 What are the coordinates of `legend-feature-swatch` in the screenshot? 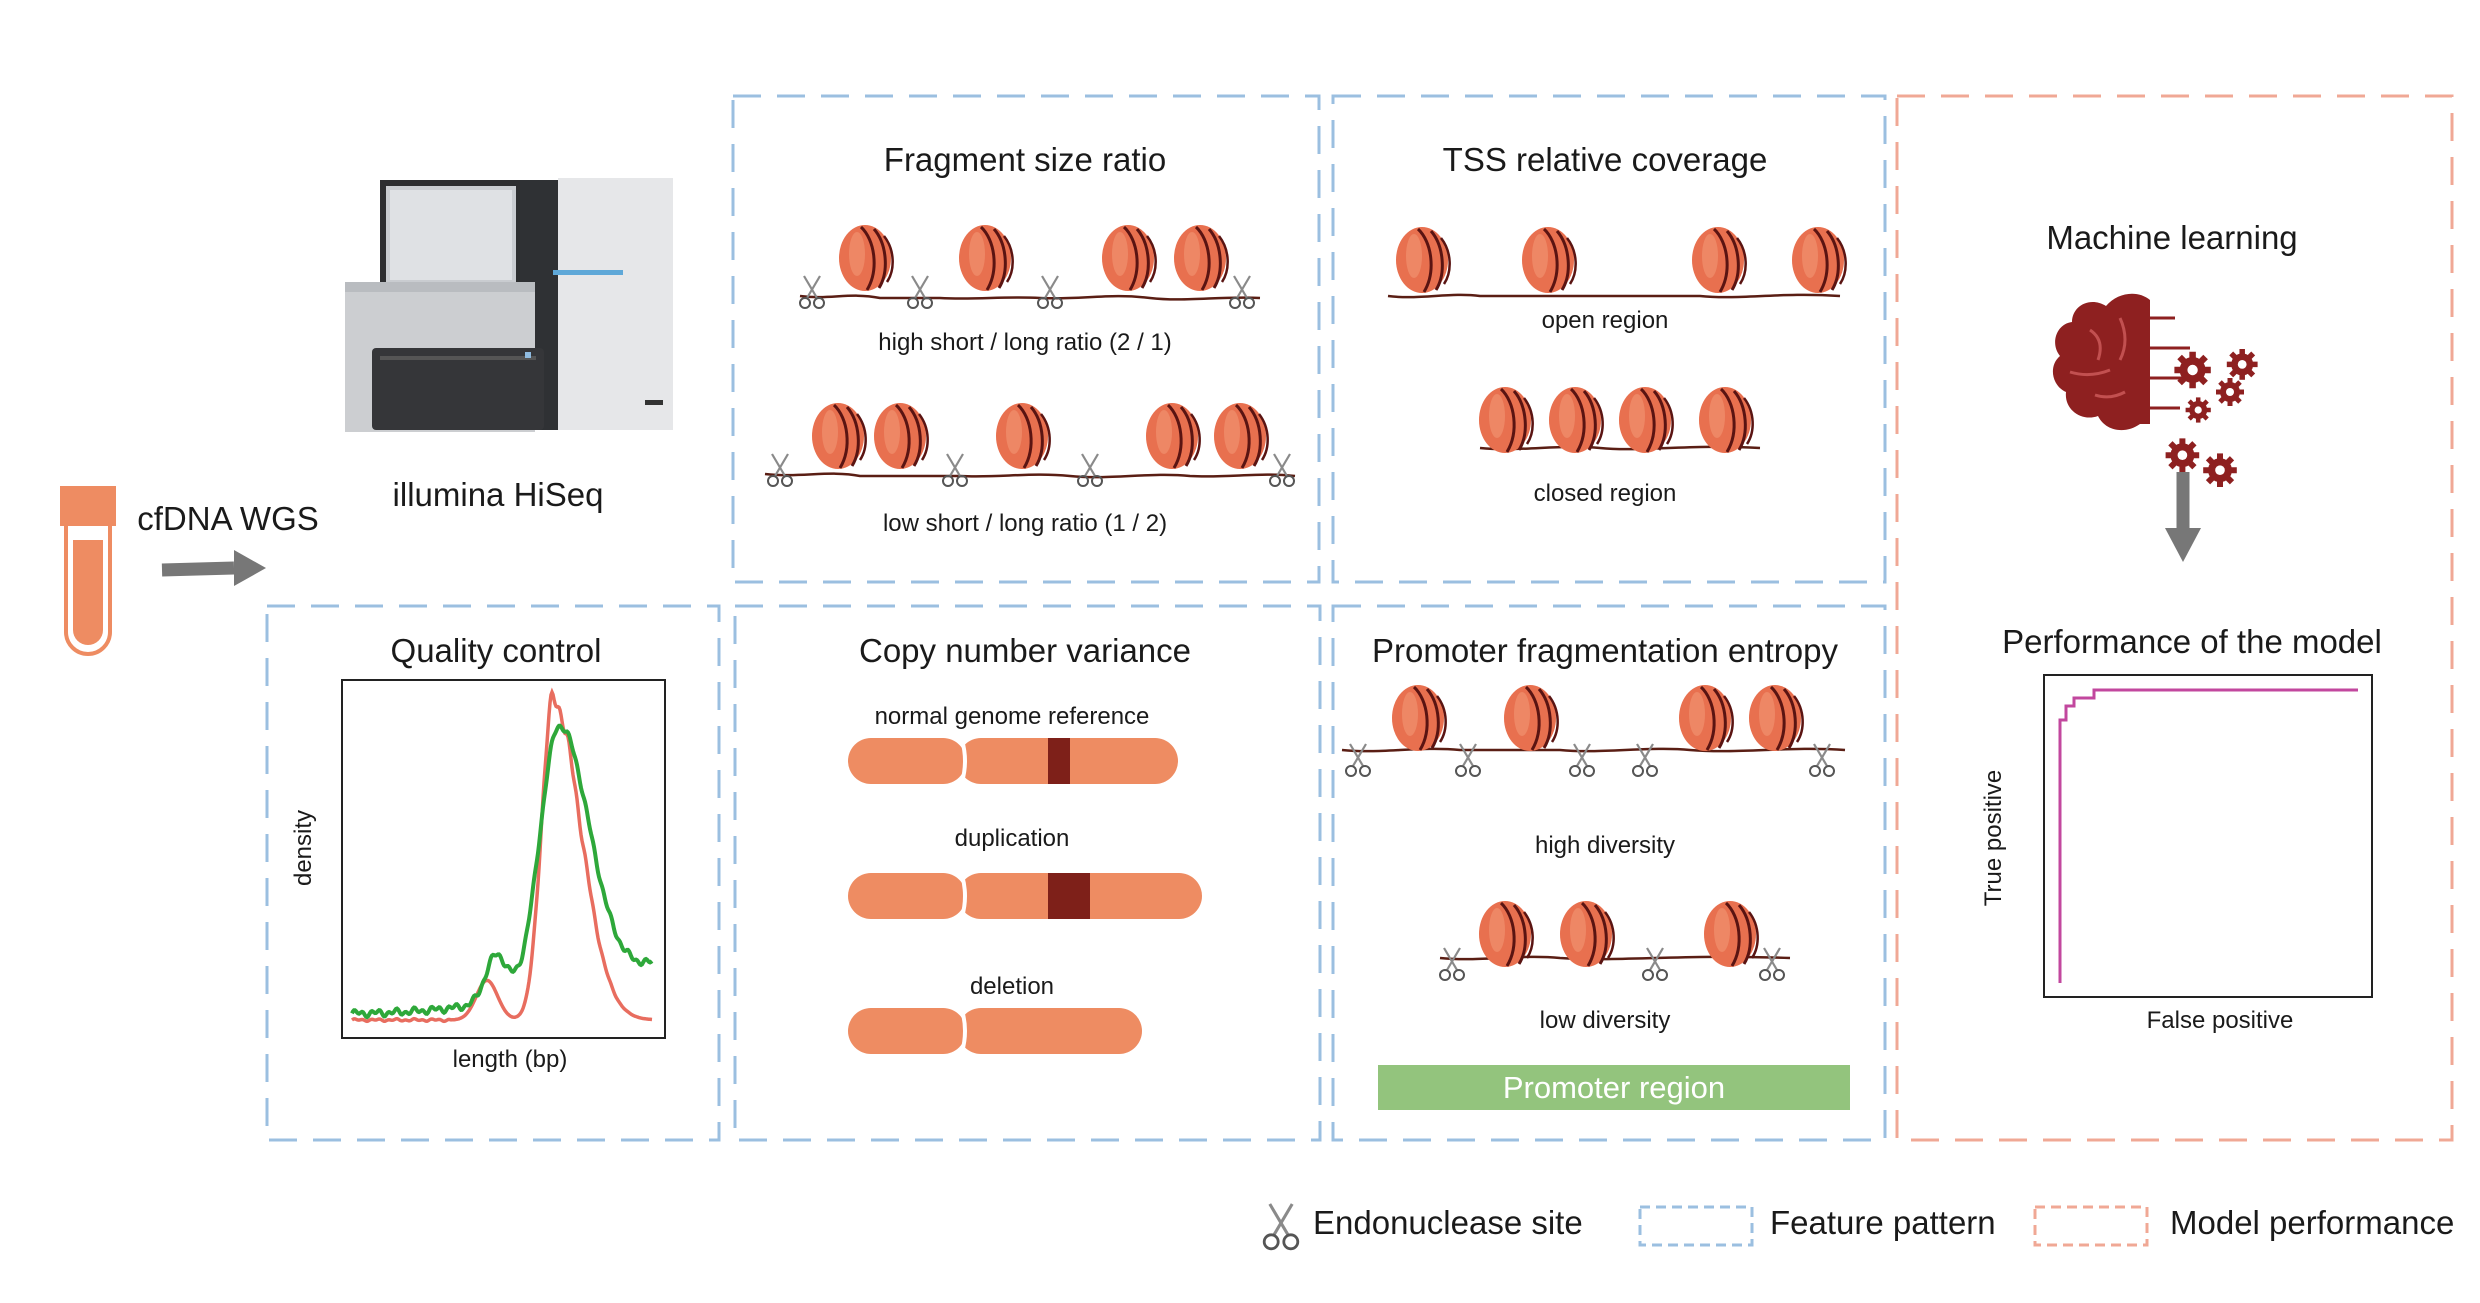 It's located at (1696, 1226).